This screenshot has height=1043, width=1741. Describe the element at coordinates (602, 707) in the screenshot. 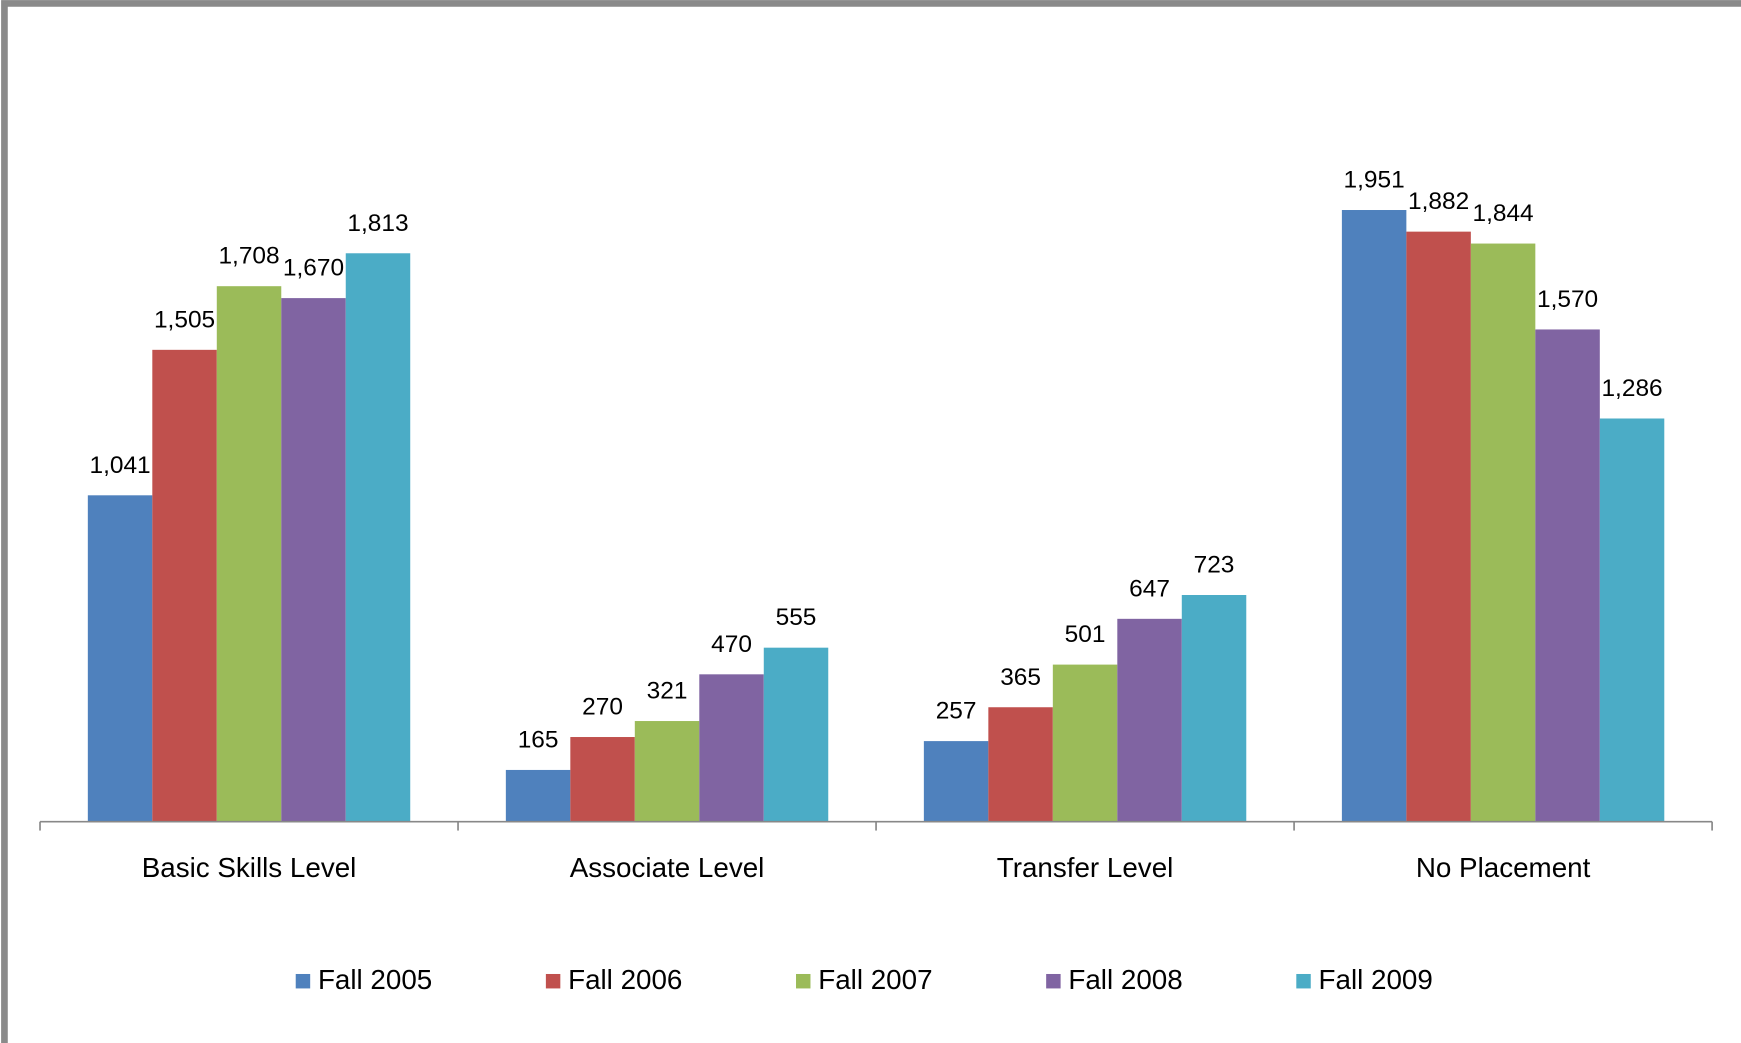

I see `data-label: 270` at that location.